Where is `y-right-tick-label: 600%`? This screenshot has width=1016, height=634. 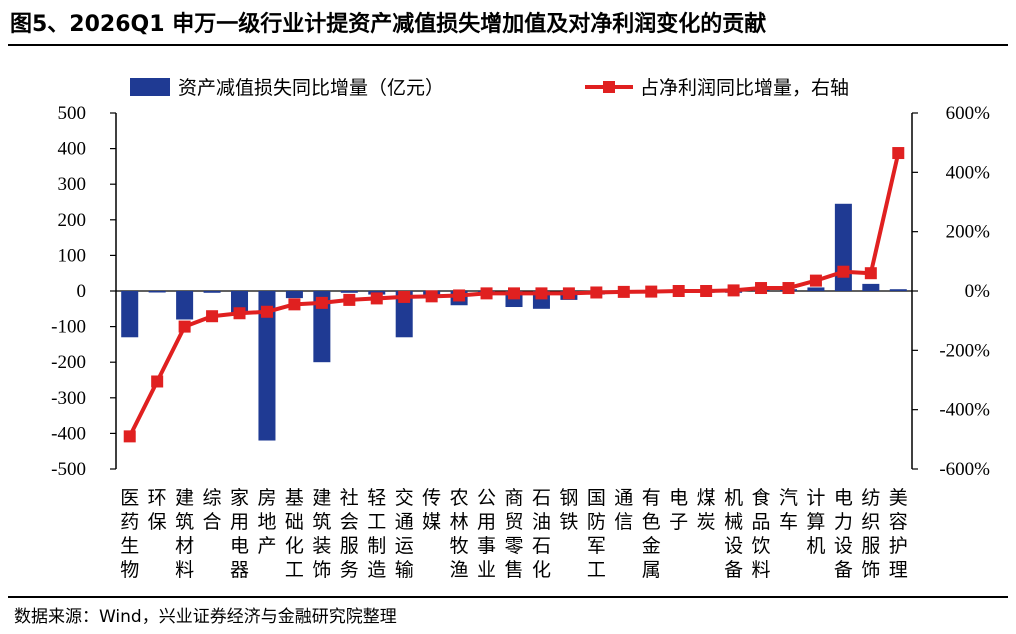
y-right-tick-label: 600% is located at coordinates (968, 113).